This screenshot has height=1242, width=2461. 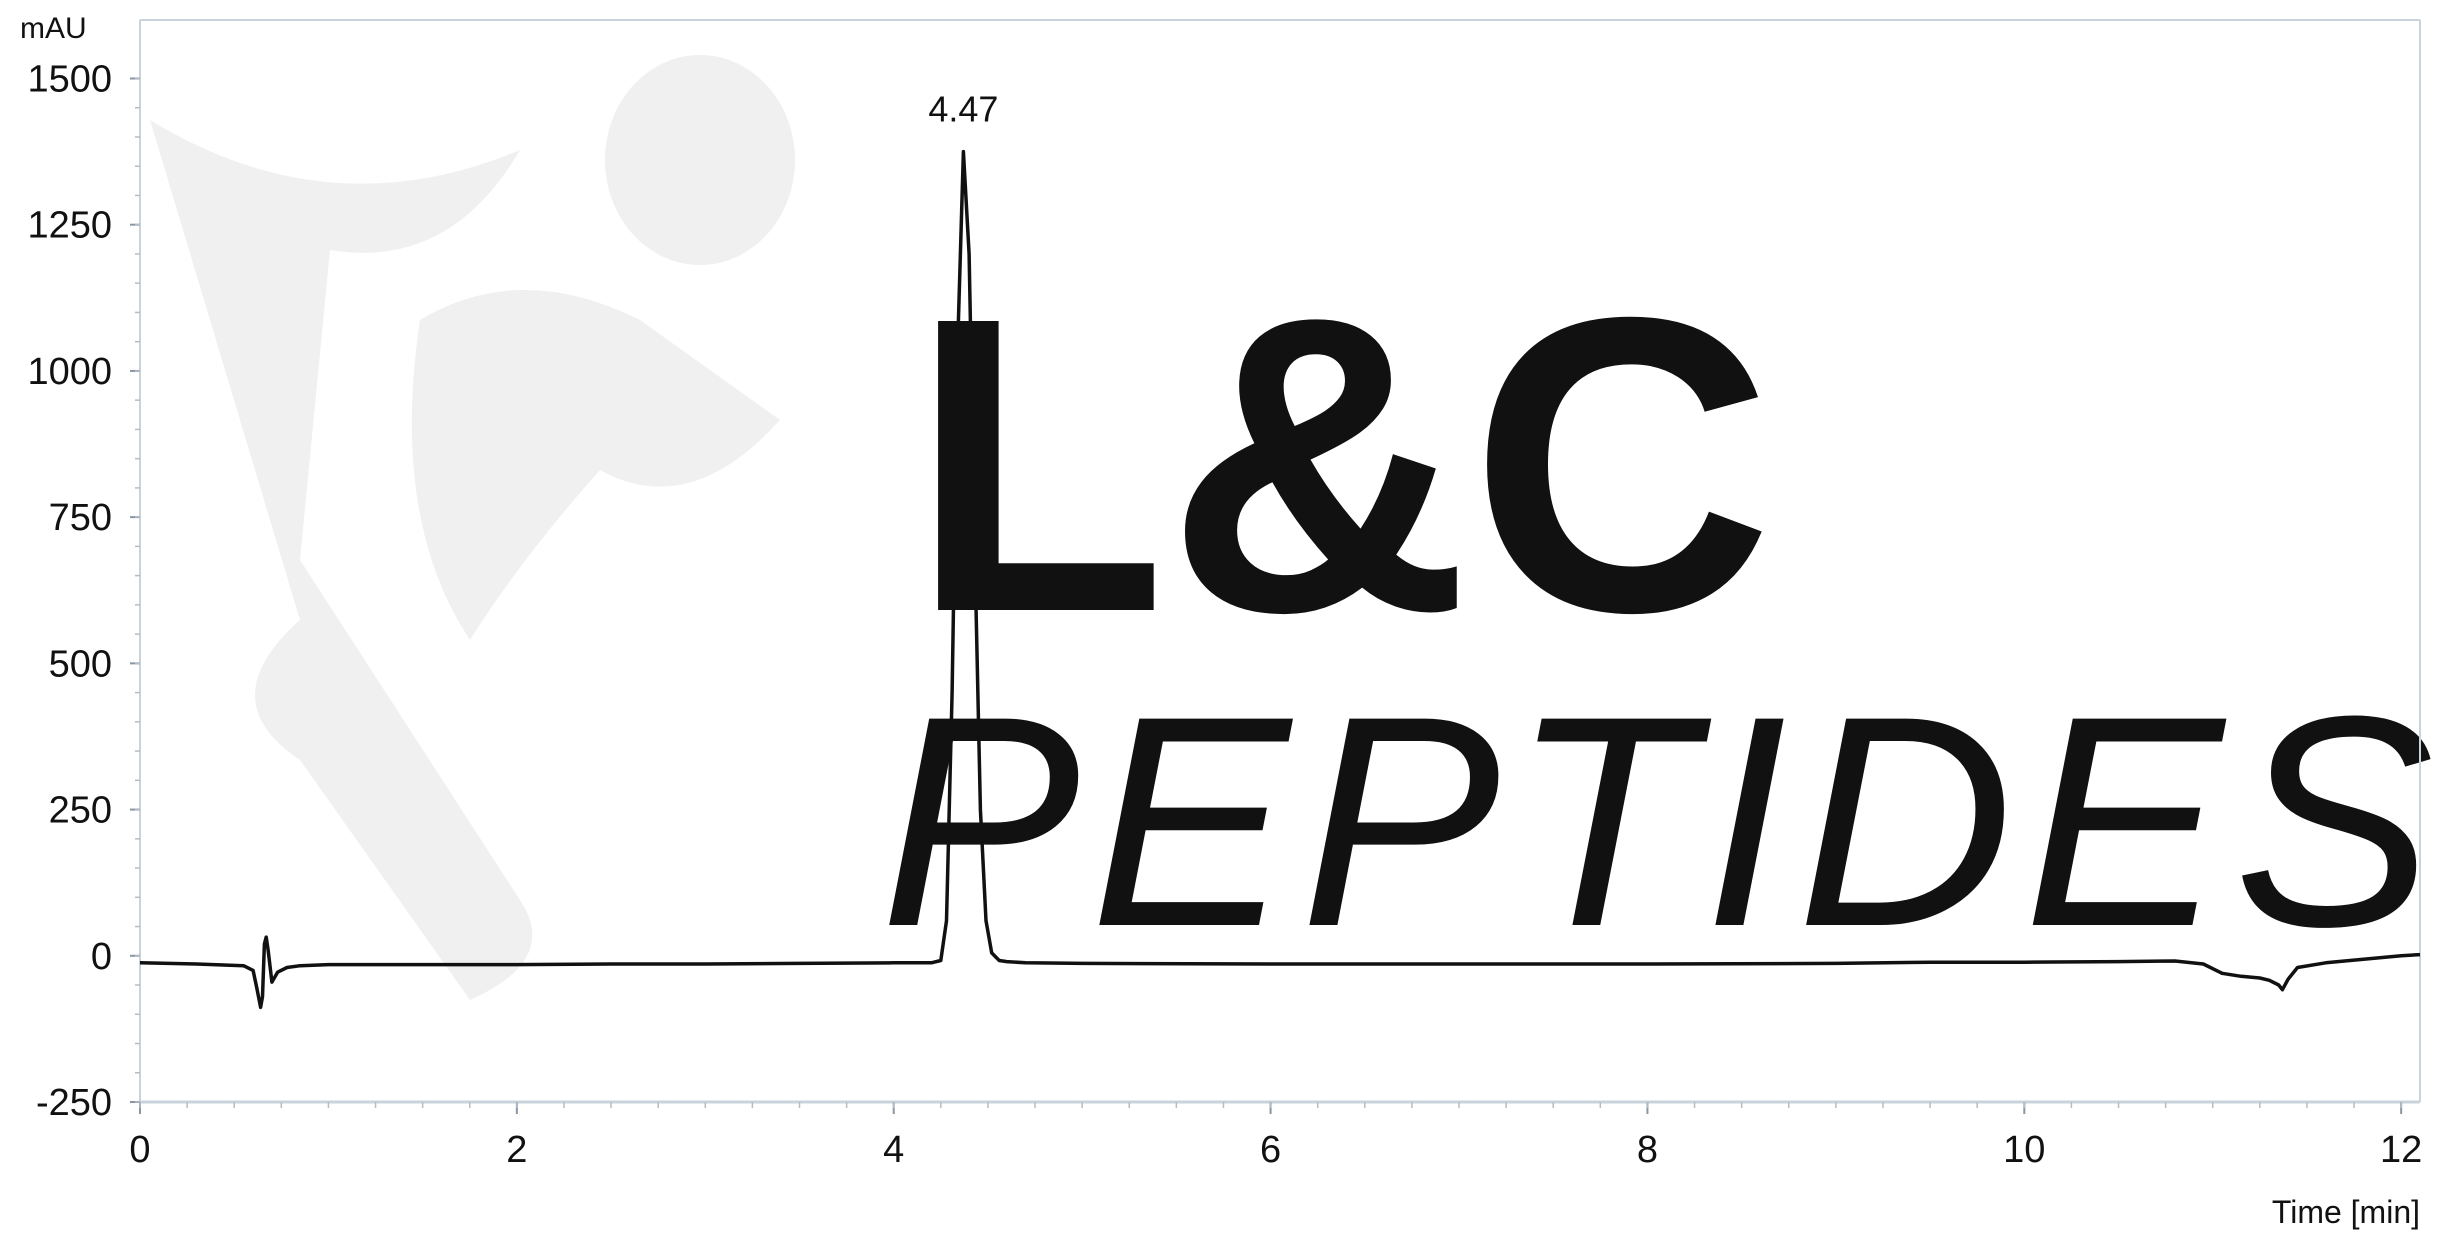 What do you see at coordinates (139, 1150) in the screenshot?
I see `x-tick-label: 0` at bounding box center [139, 1150].